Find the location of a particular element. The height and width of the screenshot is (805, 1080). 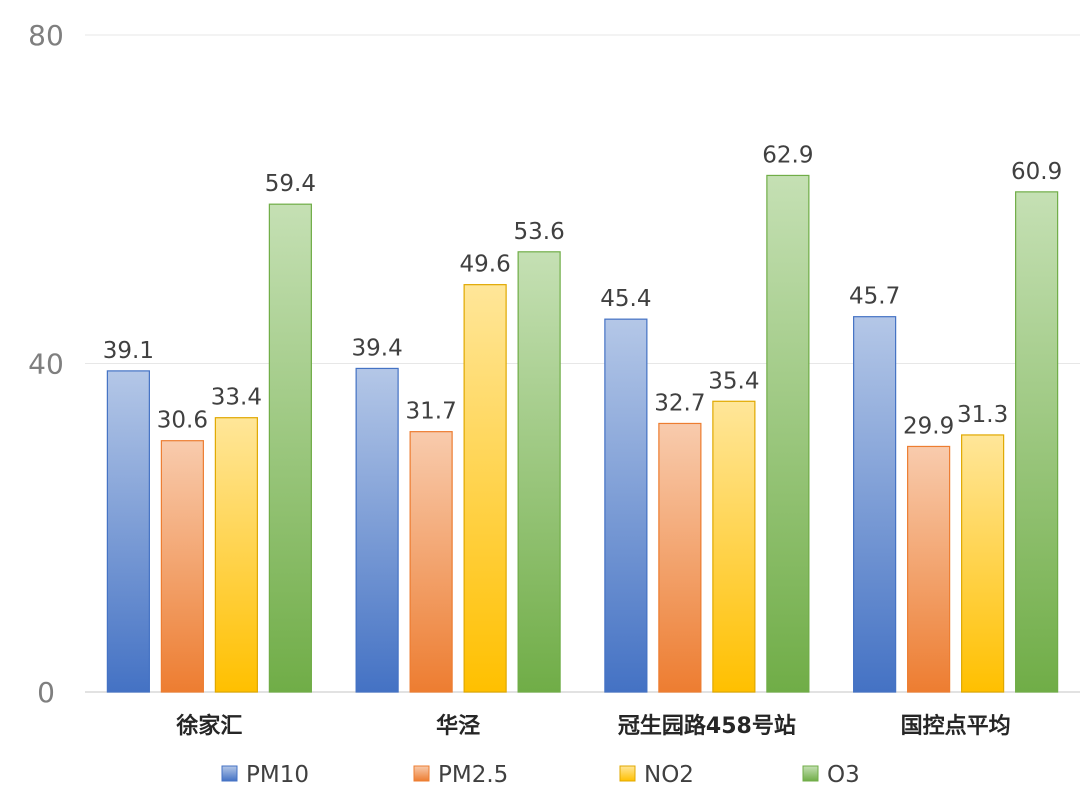

y-axis-ticks: 0 40 80 is located at coordinates (46, 364).